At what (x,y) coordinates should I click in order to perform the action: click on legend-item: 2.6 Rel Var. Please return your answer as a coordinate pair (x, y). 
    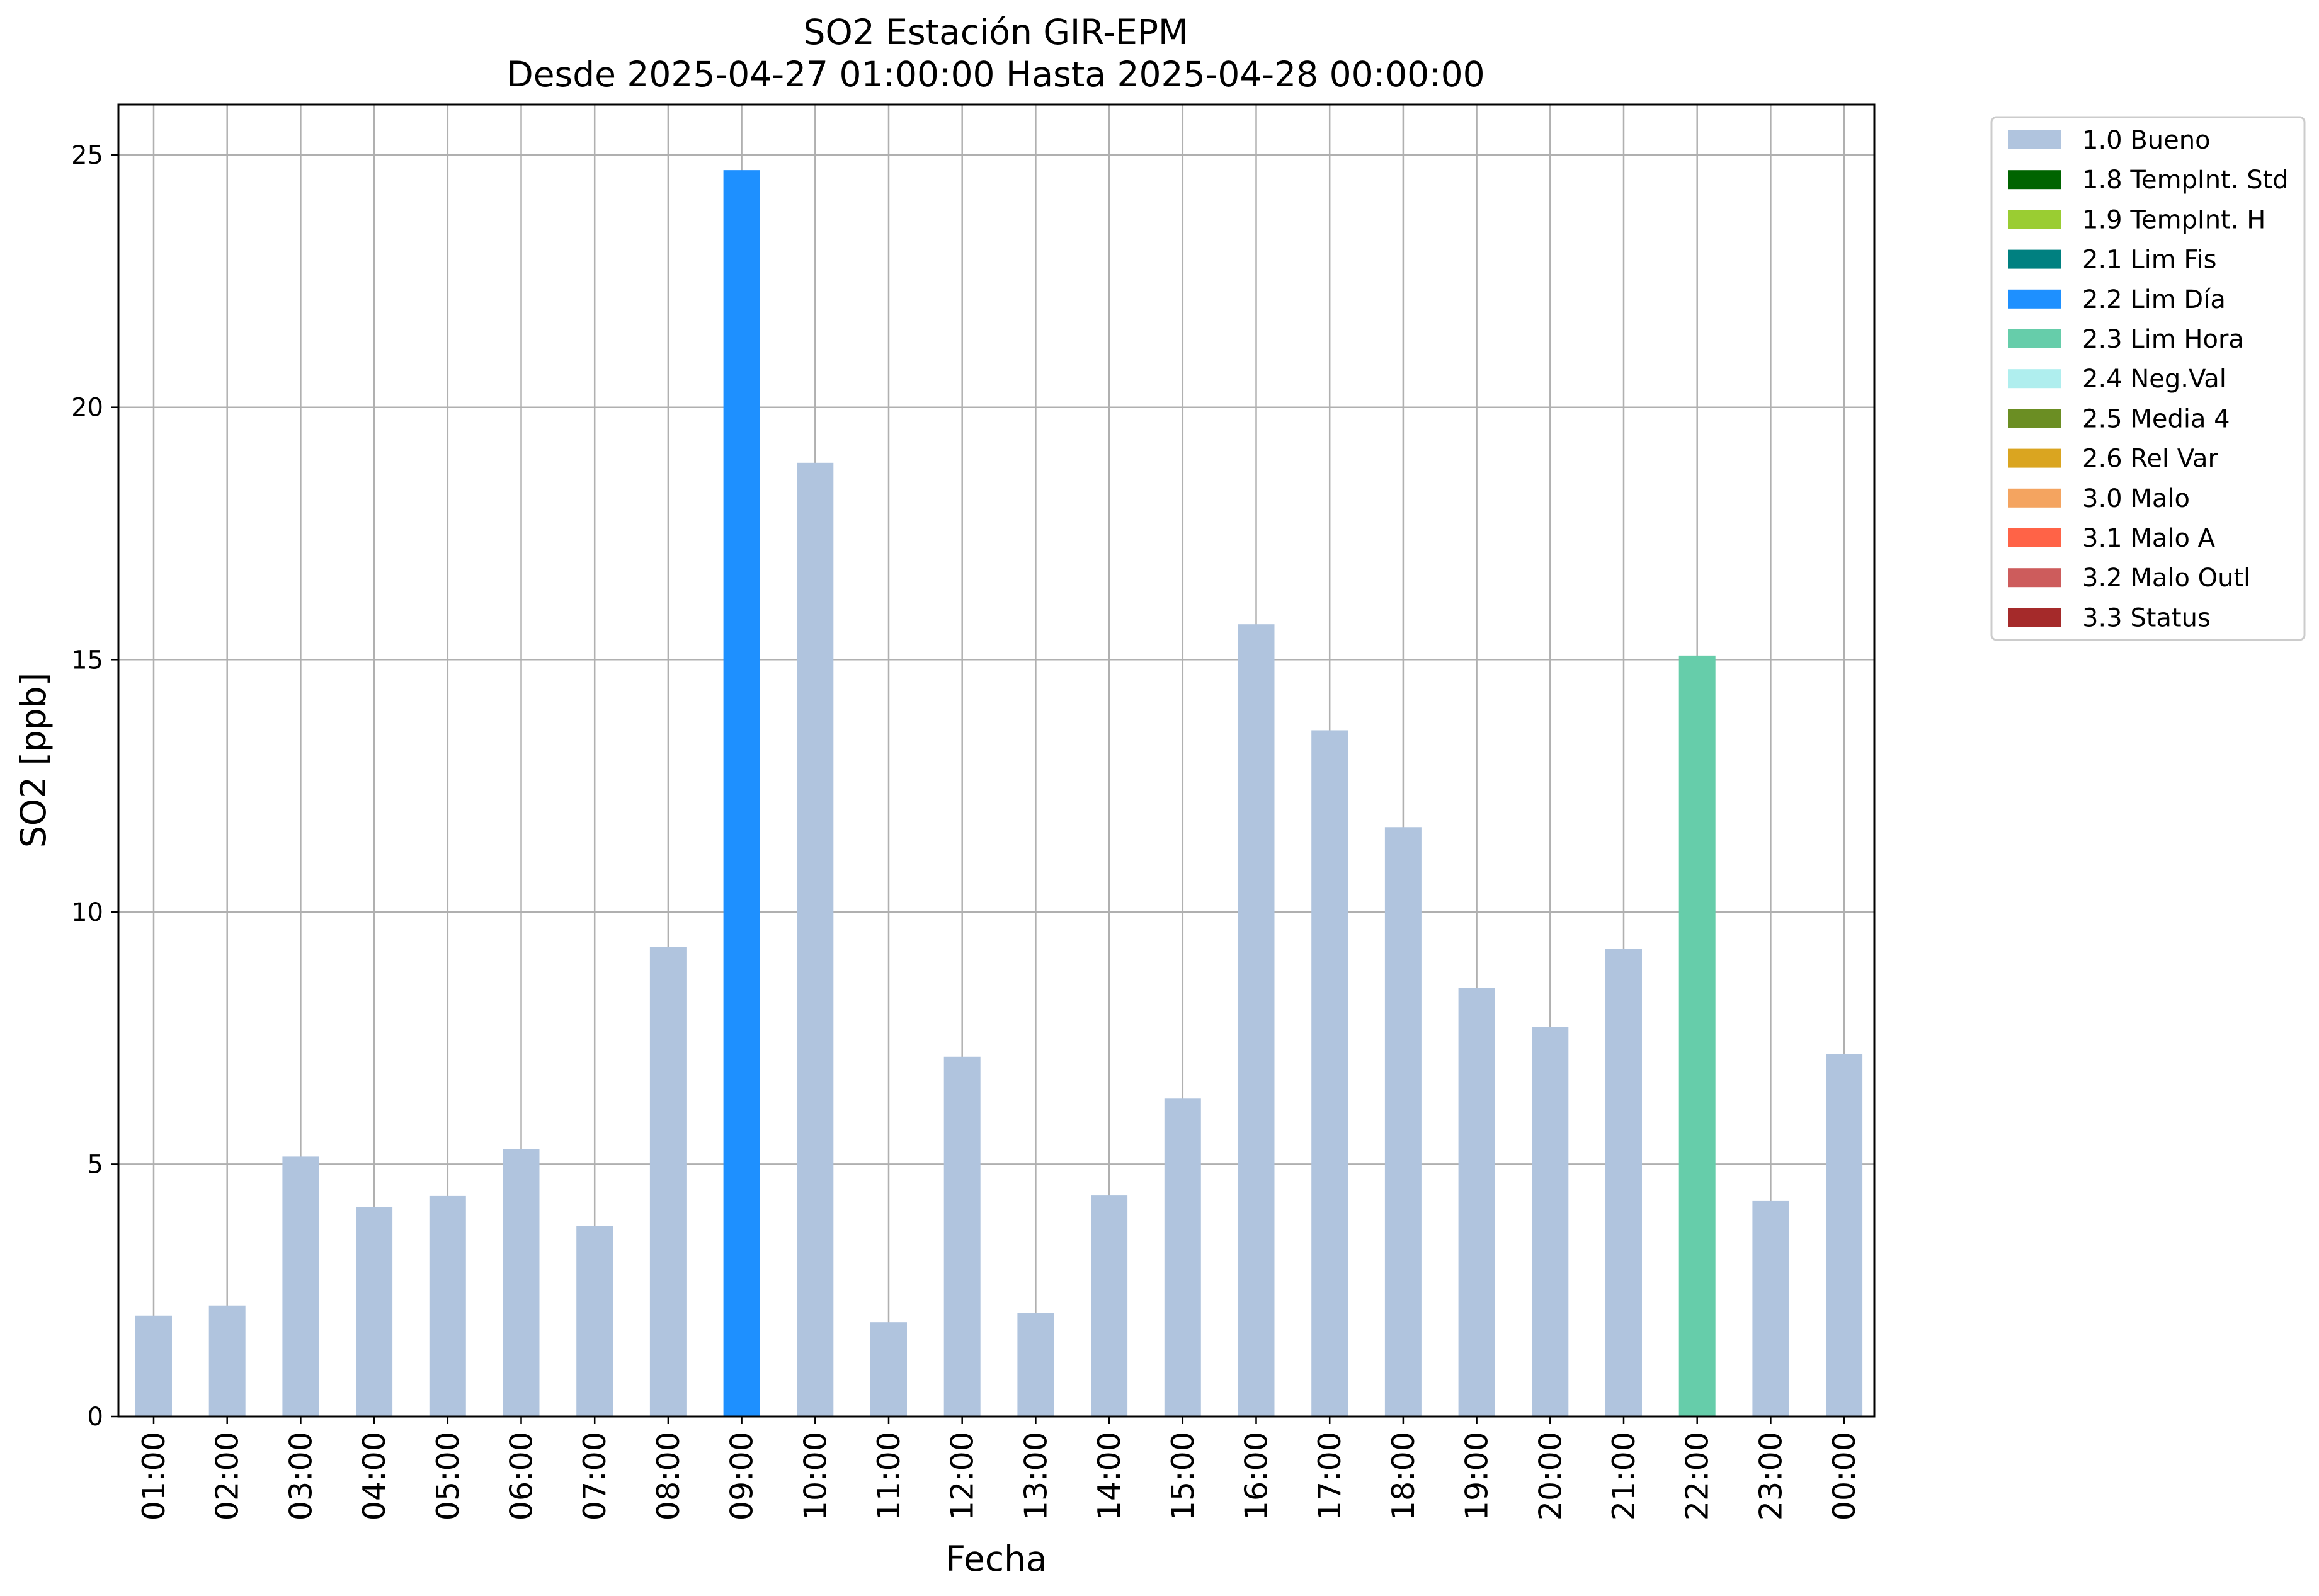
    Looking at the image, I should click on (2113, 459).